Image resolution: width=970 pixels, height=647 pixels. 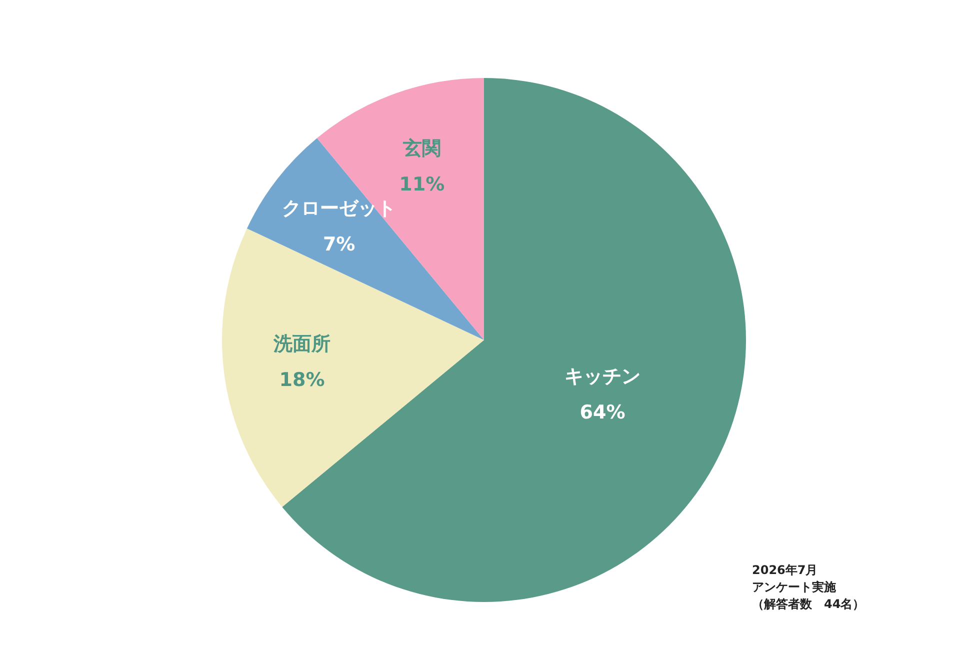 I want to click on data-label: 18%, so click(x=302, y=379).